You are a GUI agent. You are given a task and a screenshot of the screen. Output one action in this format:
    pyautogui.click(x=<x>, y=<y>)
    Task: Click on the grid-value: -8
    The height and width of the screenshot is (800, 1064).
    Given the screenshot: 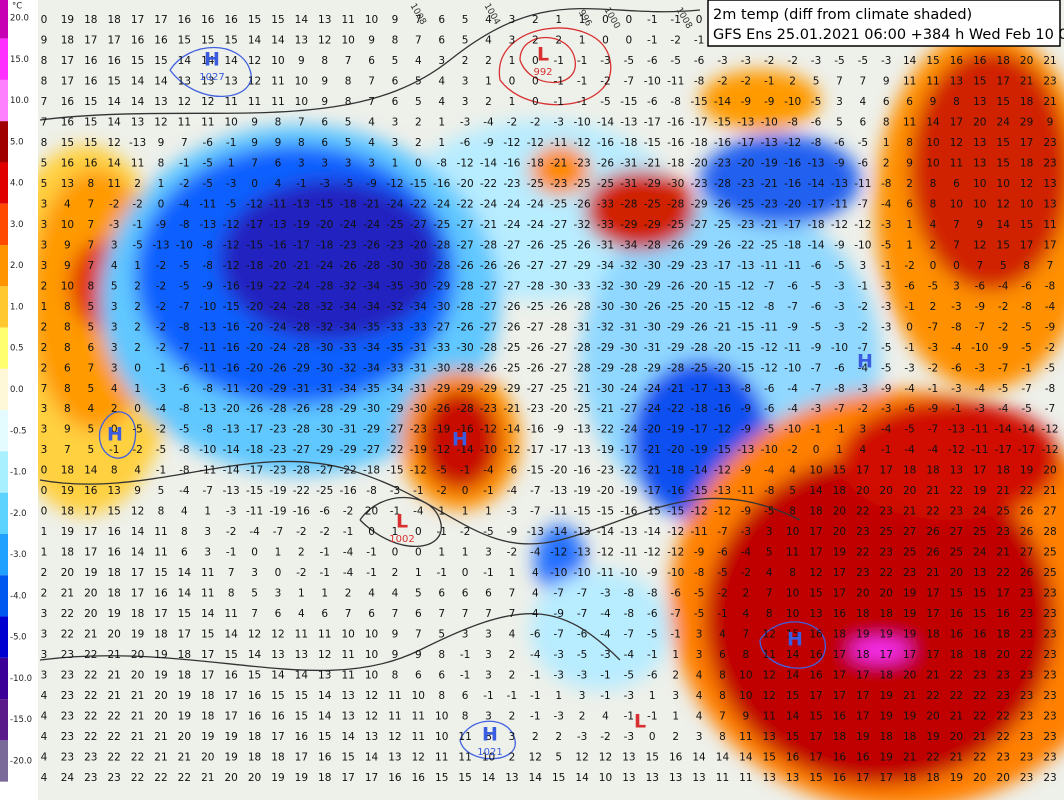 What is the action you would take?
    pyautogui.click(x=1026, y=307)
    